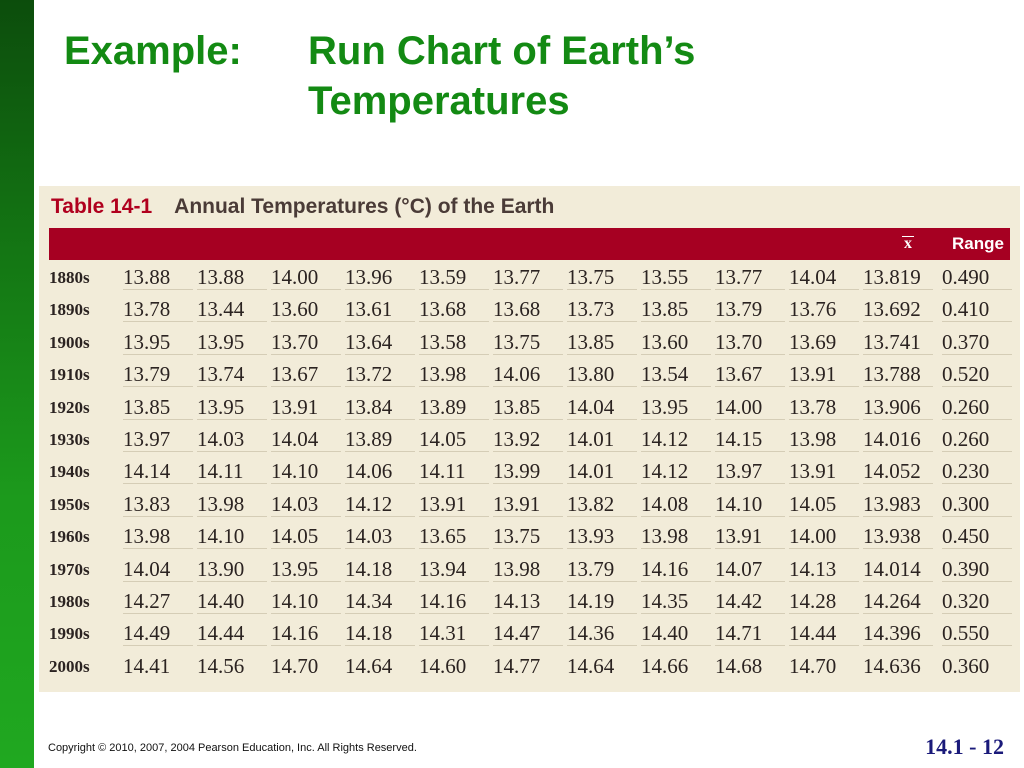 The width and height of the screenshot is (1024, 768). I want to click on temperature-cell: 14.47, so click(528, 634).